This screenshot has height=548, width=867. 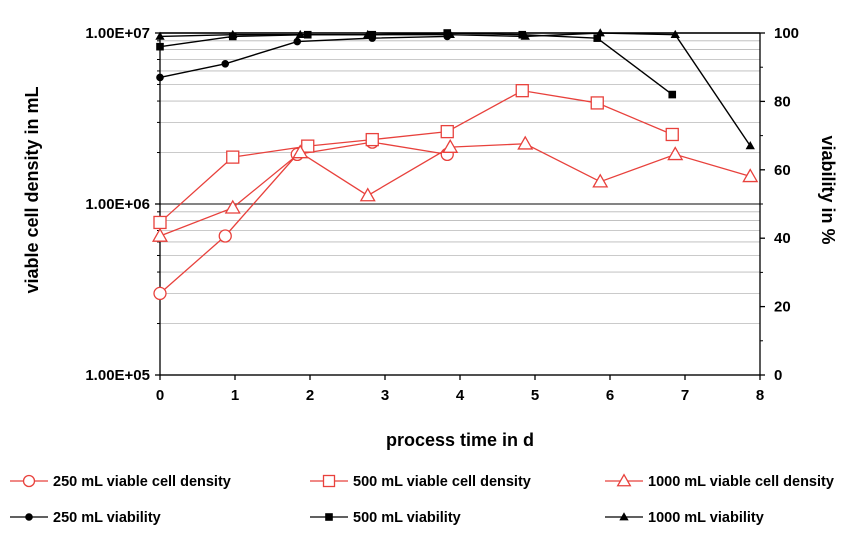 I want to click on legend-item: 500 mL viable cell density, so click(x=420, y=482).